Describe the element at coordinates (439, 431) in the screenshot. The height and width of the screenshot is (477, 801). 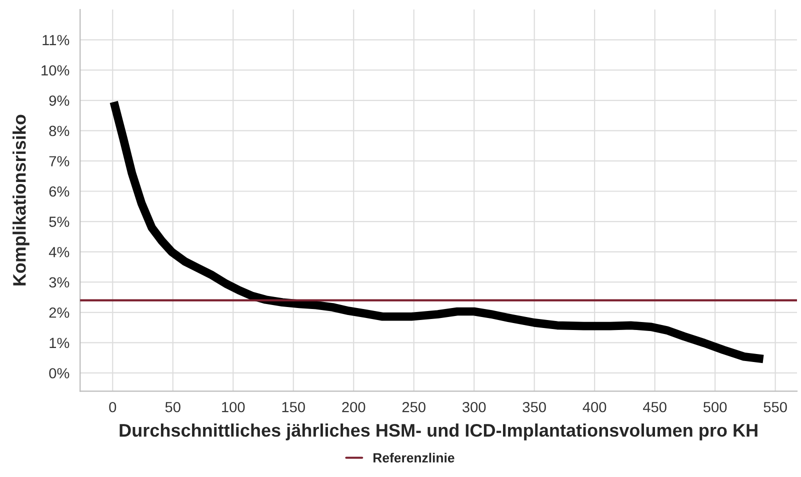
I see `x-axis-title: Durchschnittliches jährliches HSM- und ICD-Implantationsvolumen pro KH` at that location.